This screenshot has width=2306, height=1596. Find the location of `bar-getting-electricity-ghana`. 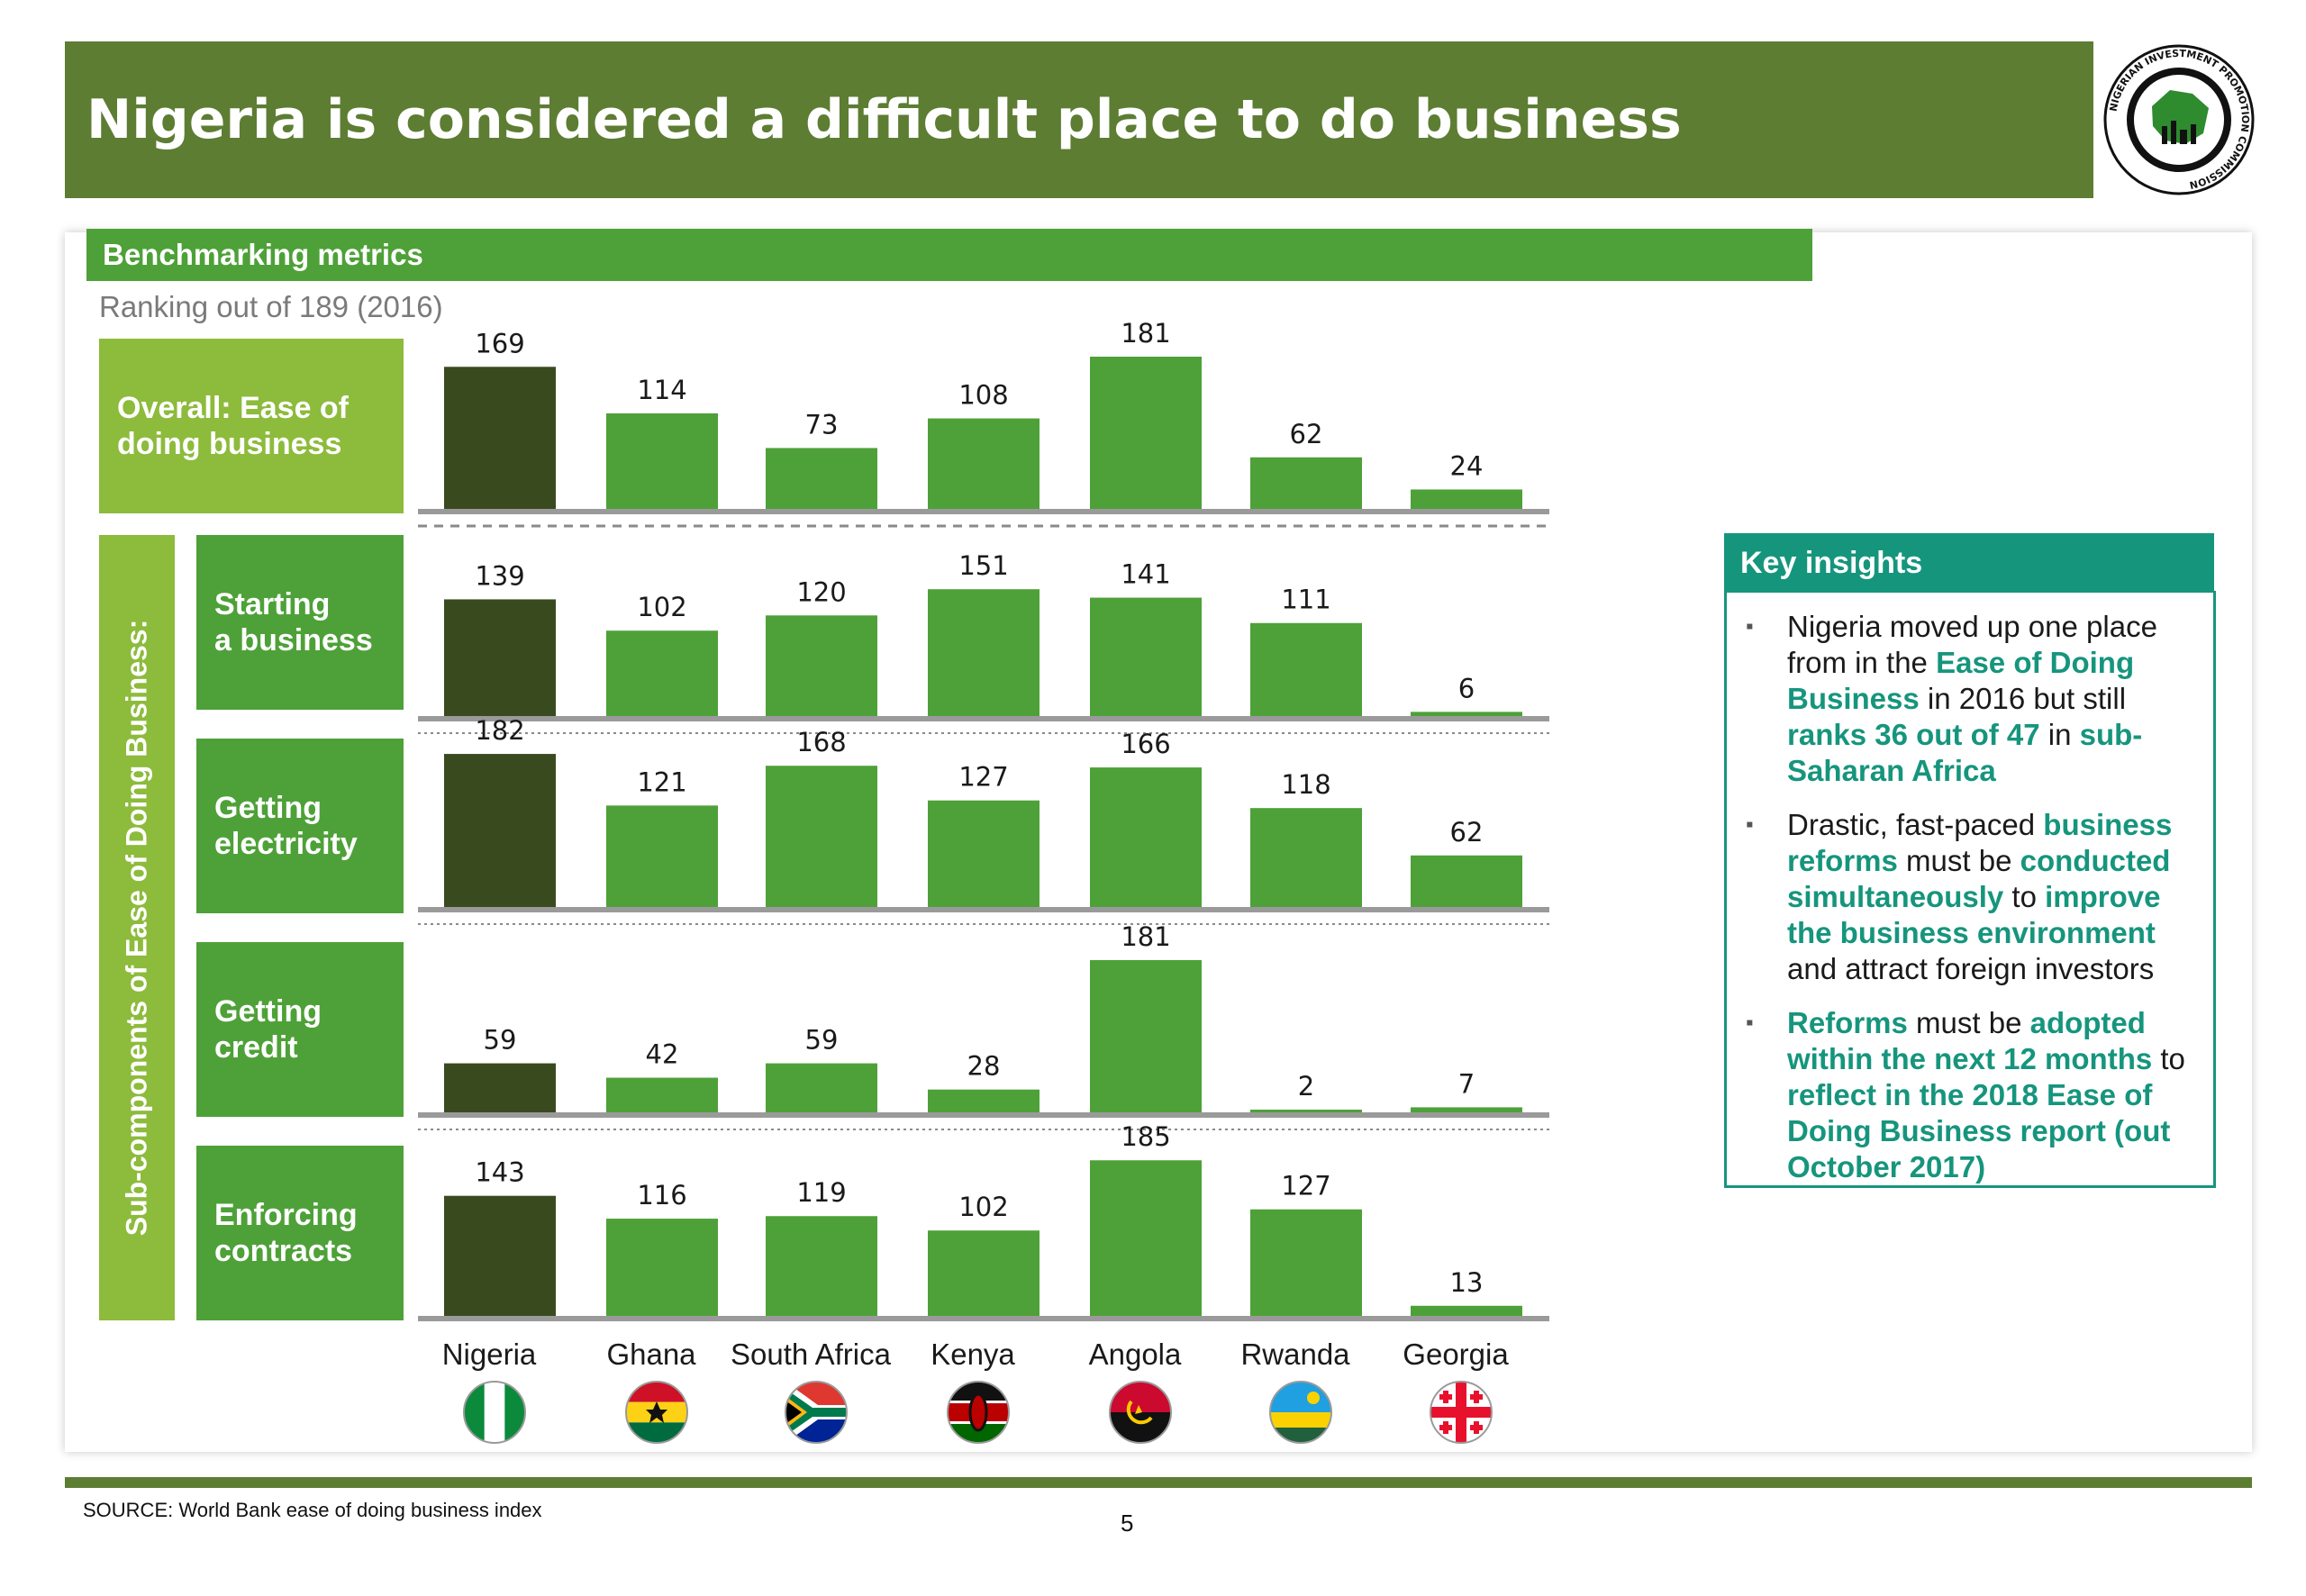

bar-getting-electricity-ghana is located at coordinates (662, 857).